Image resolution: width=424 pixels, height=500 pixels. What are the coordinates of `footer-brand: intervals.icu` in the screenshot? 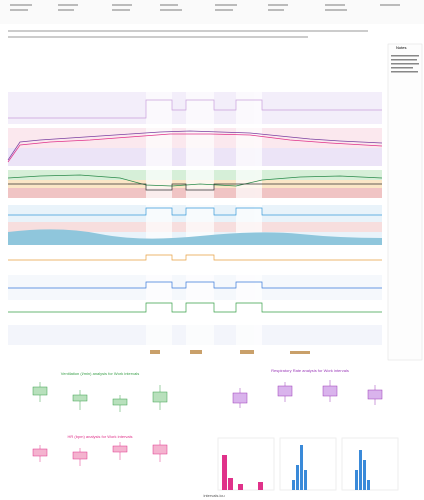 It's located at (213, 495).